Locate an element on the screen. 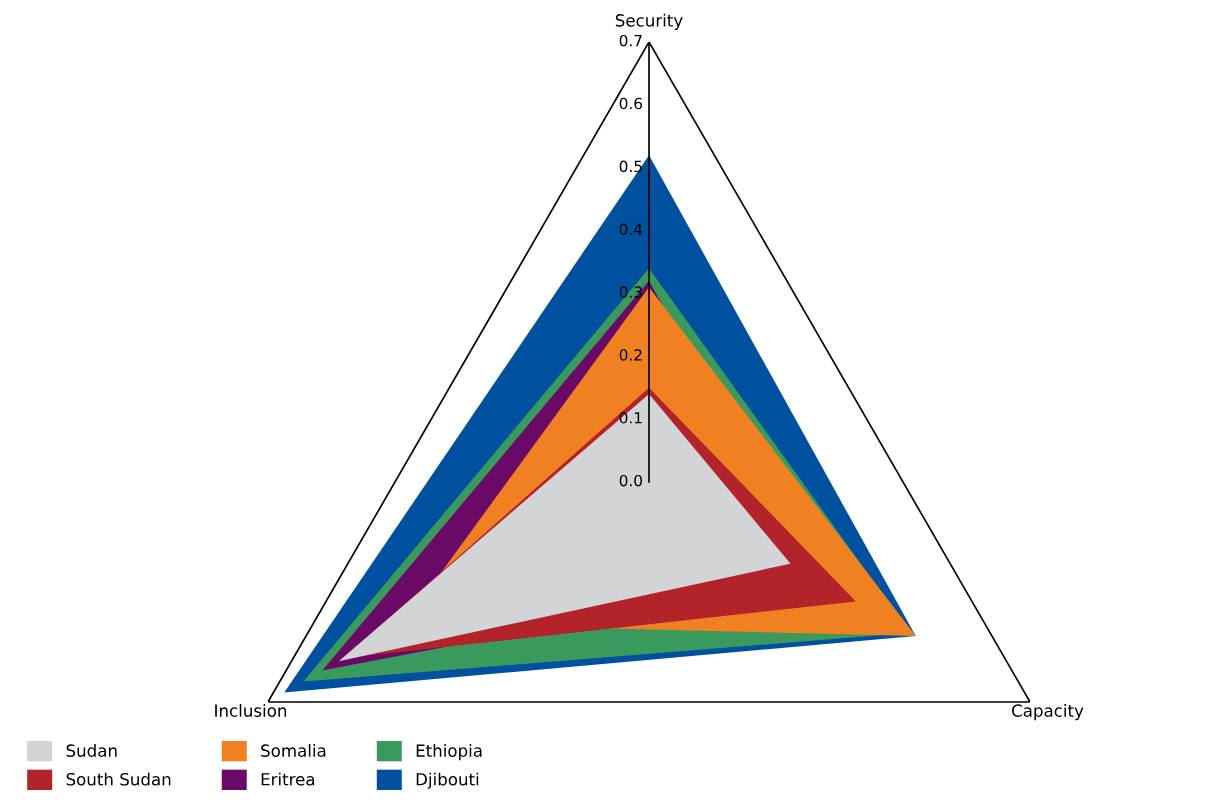  y-tick-label: 0.7 is located at coordinates (630, 40).